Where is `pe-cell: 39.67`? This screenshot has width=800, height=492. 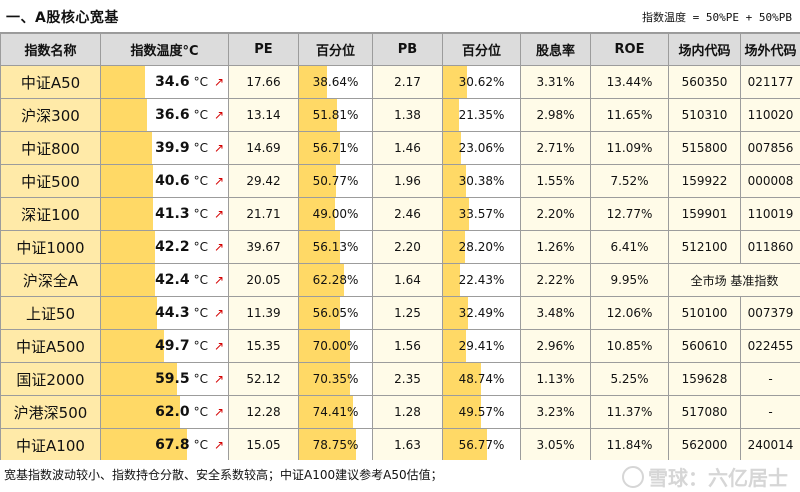
pe-cell: 39.67 is located at coordinates (263, 247).